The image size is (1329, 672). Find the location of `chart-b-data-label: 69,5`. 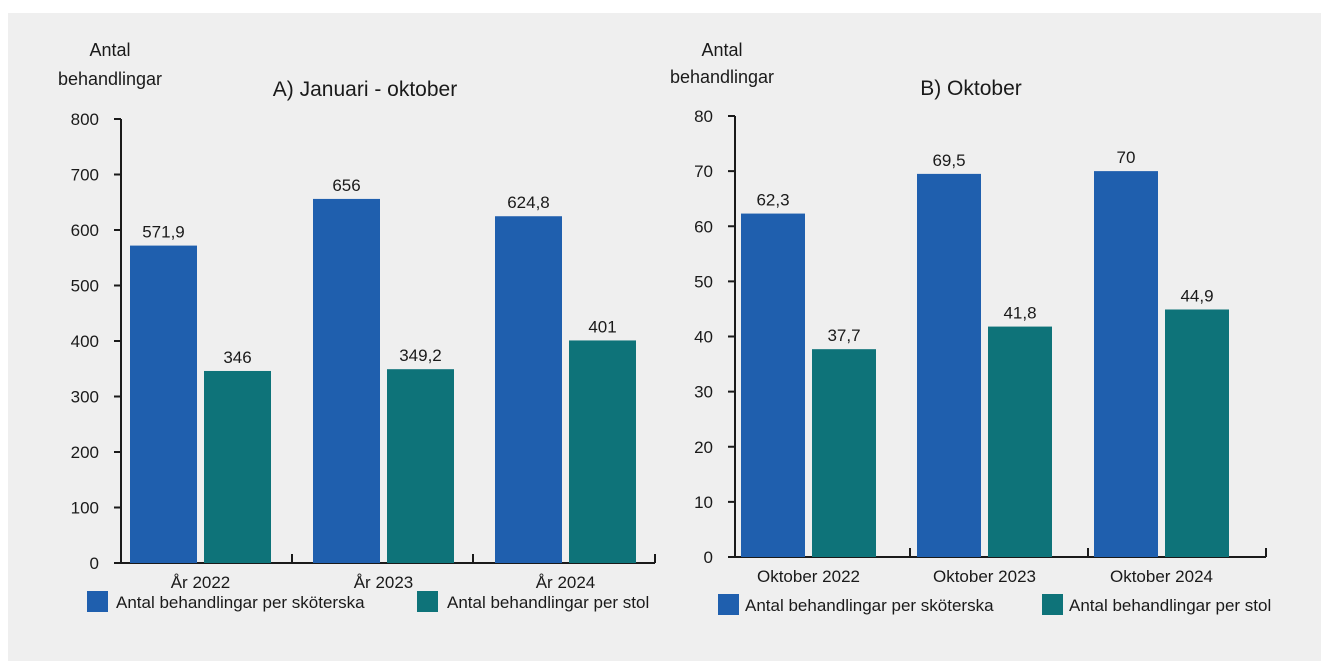

chart-b-data-label: 69,5 is located at coordinates (948, 160).